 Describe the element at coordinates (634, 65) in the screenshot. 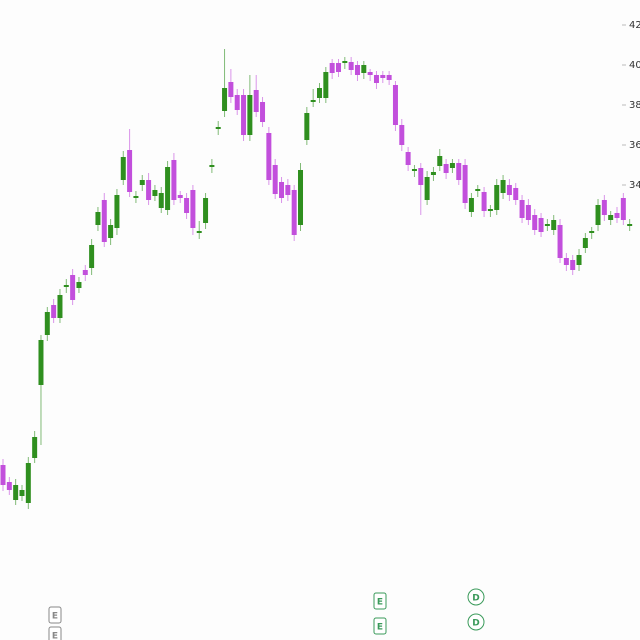

I see `y-tick-label: 40` at that location.